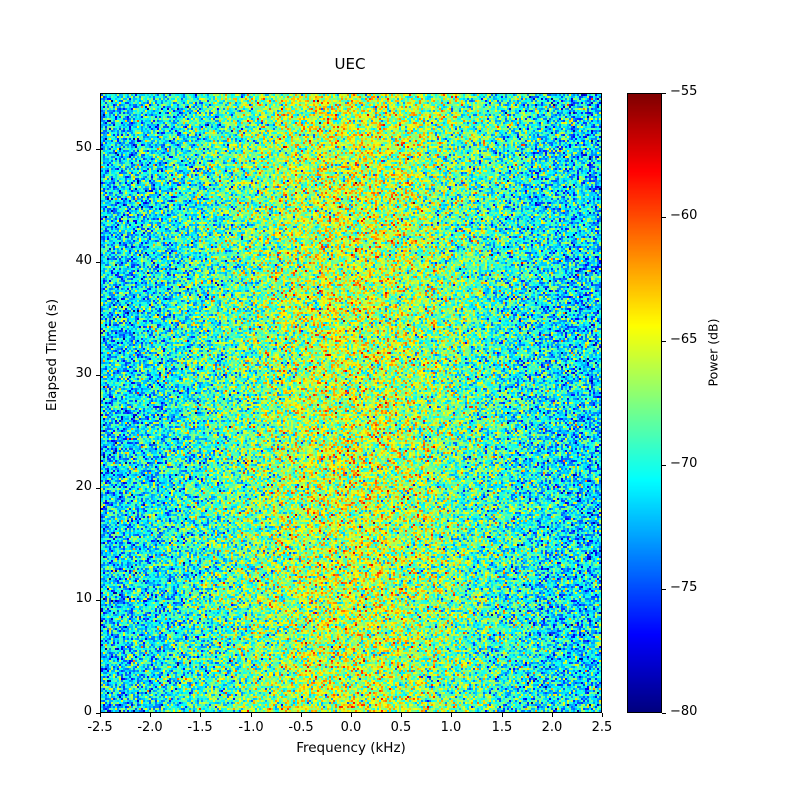 This screenshot has width=800, height=800. Describe the element at coordinates (200, 727) in the screenshot. I see `x-tick-label: -1.5` at that location.